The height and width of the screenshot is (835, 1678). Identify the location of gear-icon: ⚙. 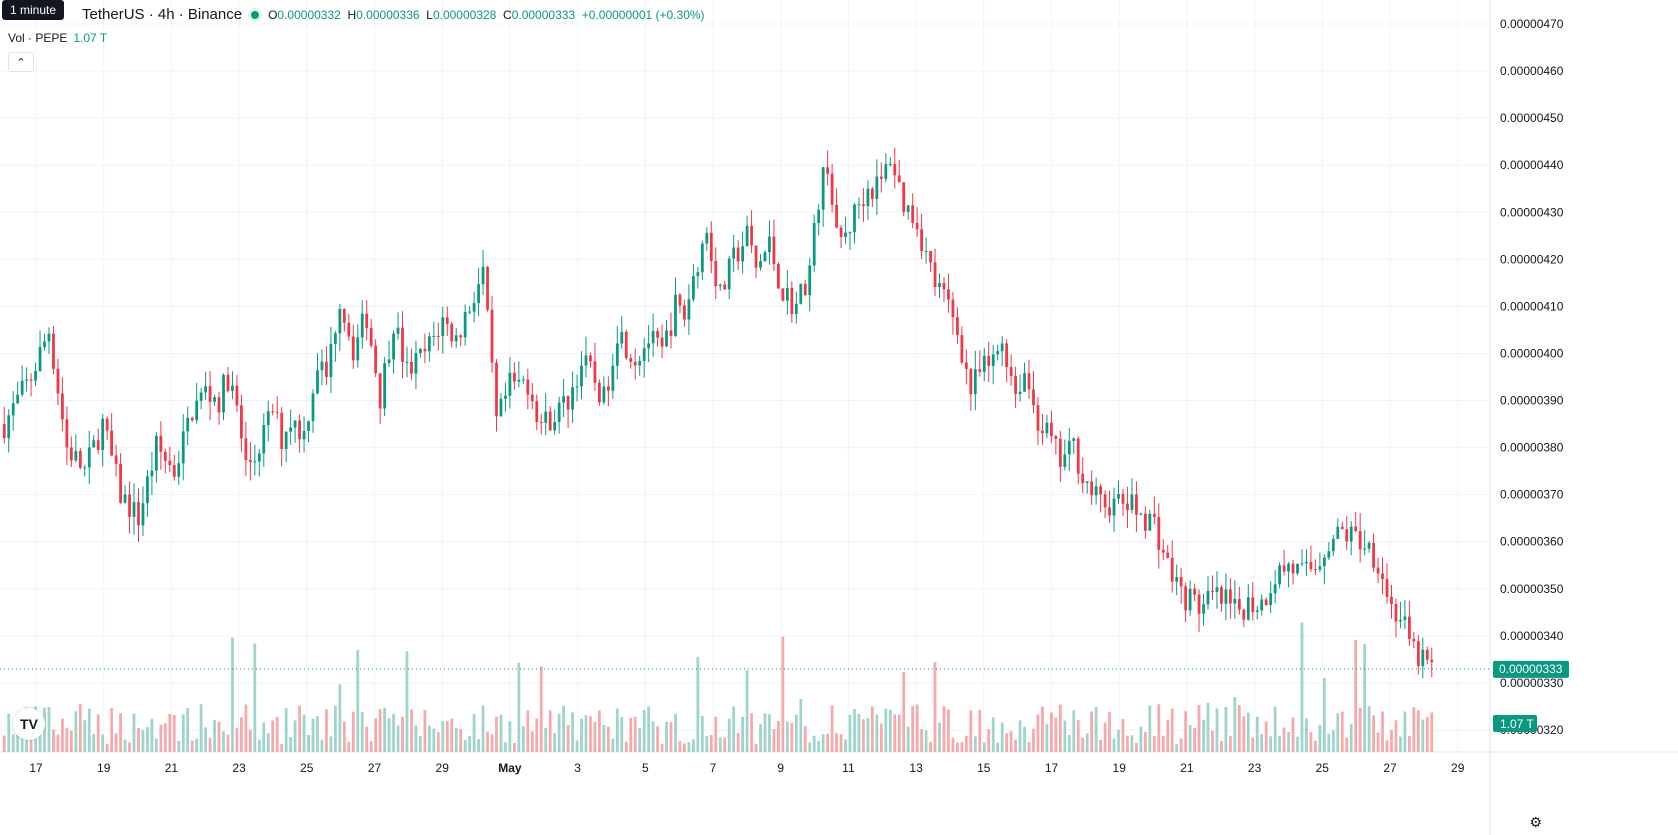
(1535, 822).